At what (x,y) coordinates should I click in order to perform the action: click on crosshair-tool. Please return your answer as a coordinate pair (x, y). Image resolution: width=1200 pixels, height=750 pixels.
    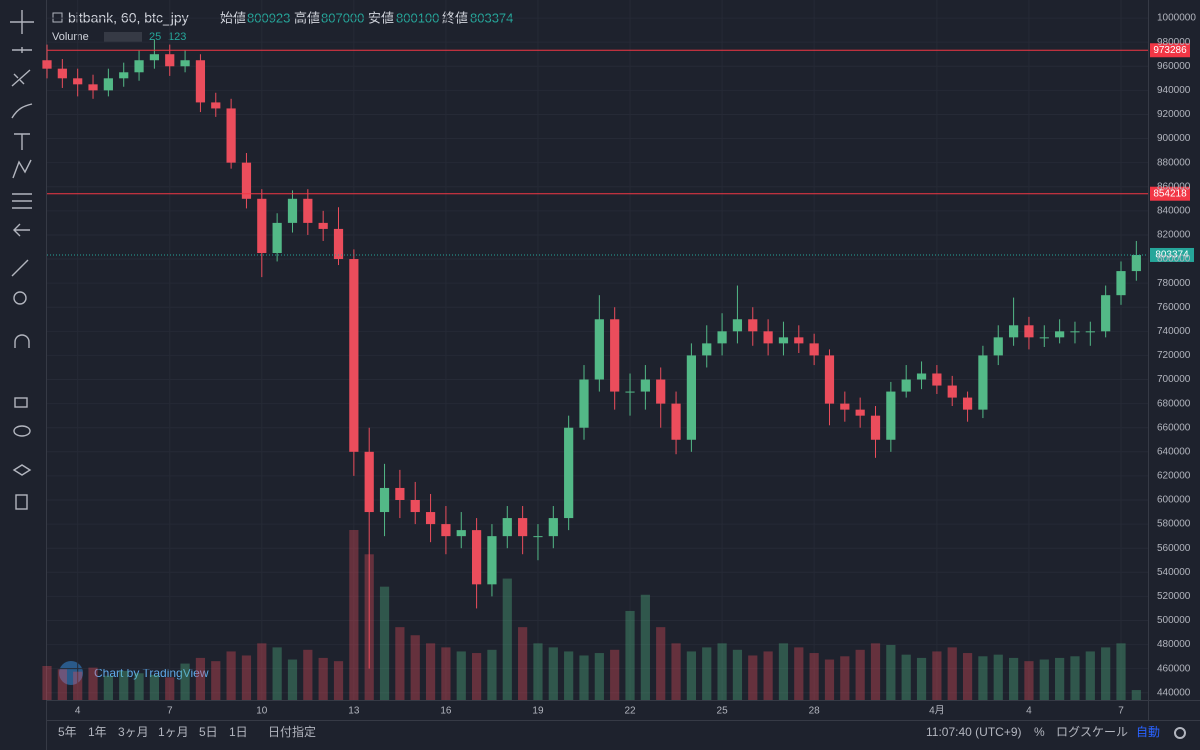
    Looking at the image, I should click on (22, 22).